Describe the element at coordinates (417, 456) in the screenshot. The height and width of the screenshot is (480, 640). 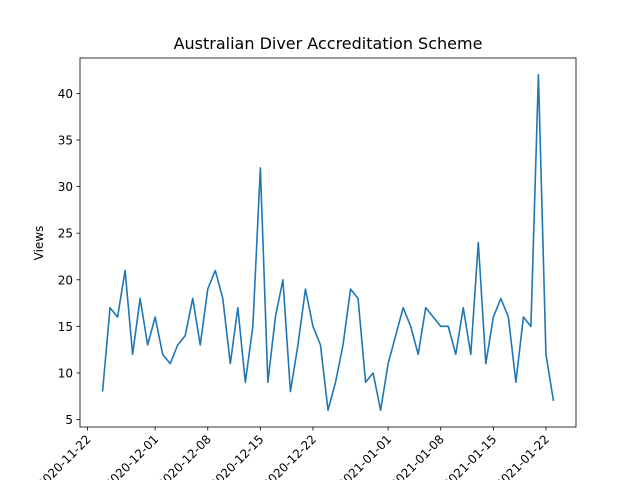
I see `x-tick-label: 2021-01-08` at that location.